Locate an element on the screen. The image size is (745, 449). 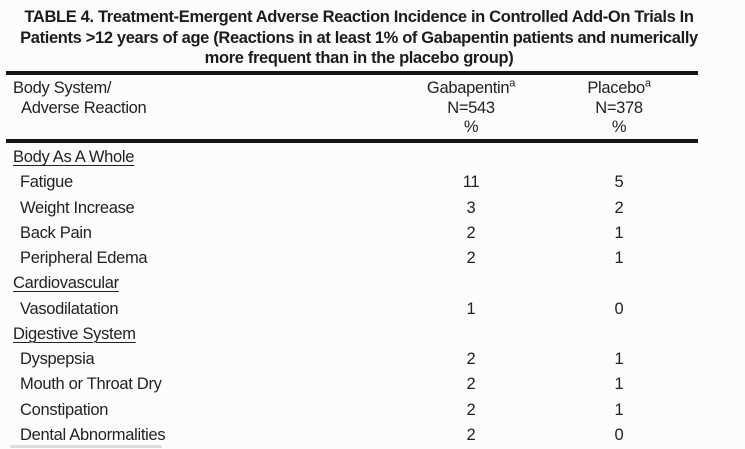
table-row: Mouth or Throat Dry 2 1 is located at coordinates (352, 384).